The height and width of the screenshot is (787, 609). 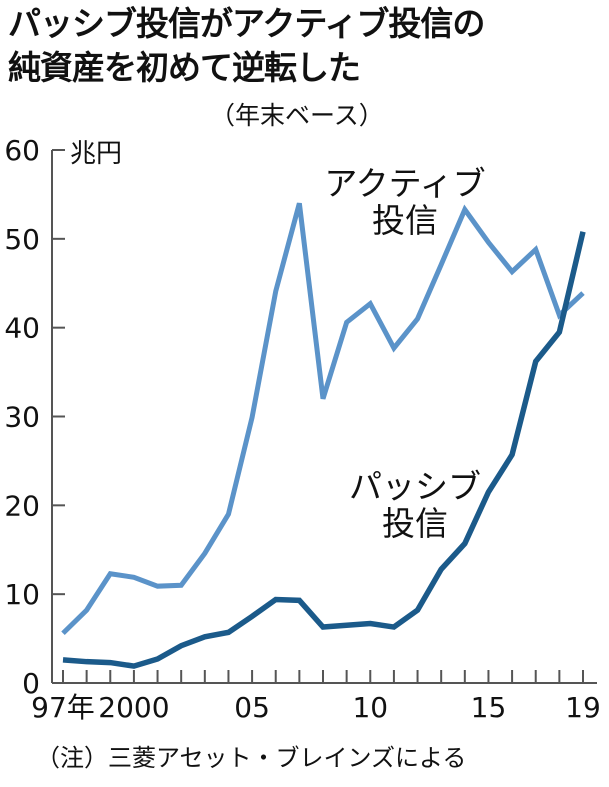 What do you see at coordinates (184, 67) in the screenshot?
I see `chart-title-line-2: 純資産を初めて逆転した` at bounding box center [184, 67].